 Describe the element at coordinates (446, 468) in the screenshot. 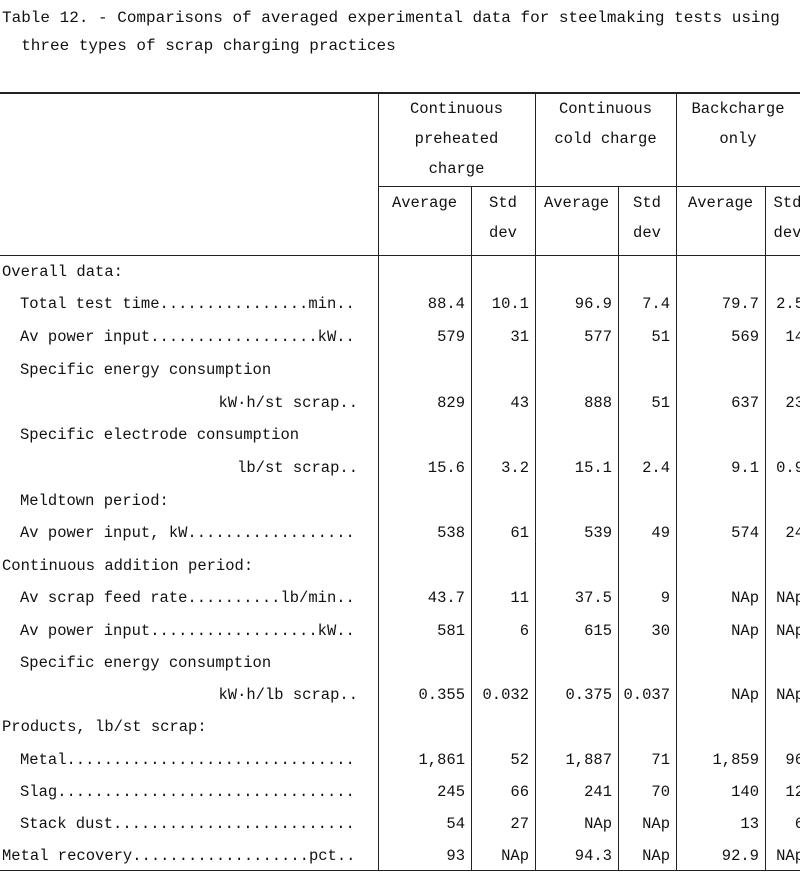

I see `cell-value: 15.6` at that location.